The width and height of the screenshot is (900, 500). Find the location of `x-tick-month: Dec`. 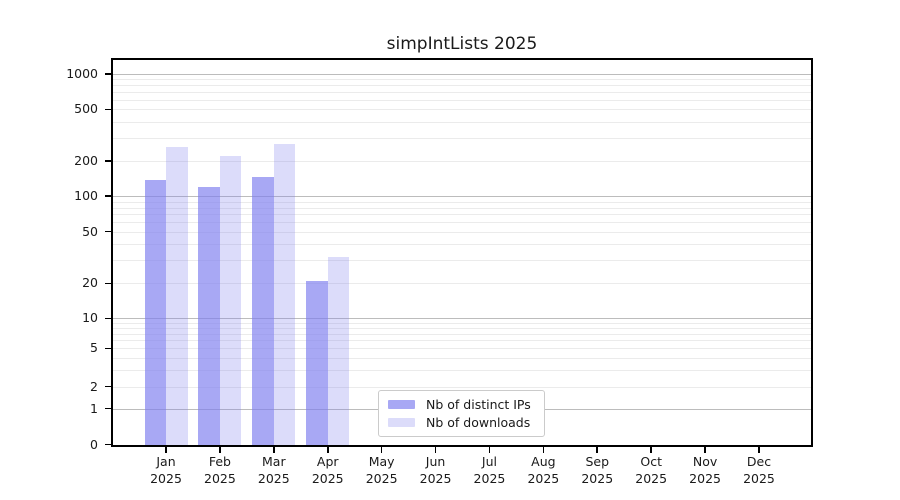

x-tick-month: Dec is located at coordinates (759, 461).